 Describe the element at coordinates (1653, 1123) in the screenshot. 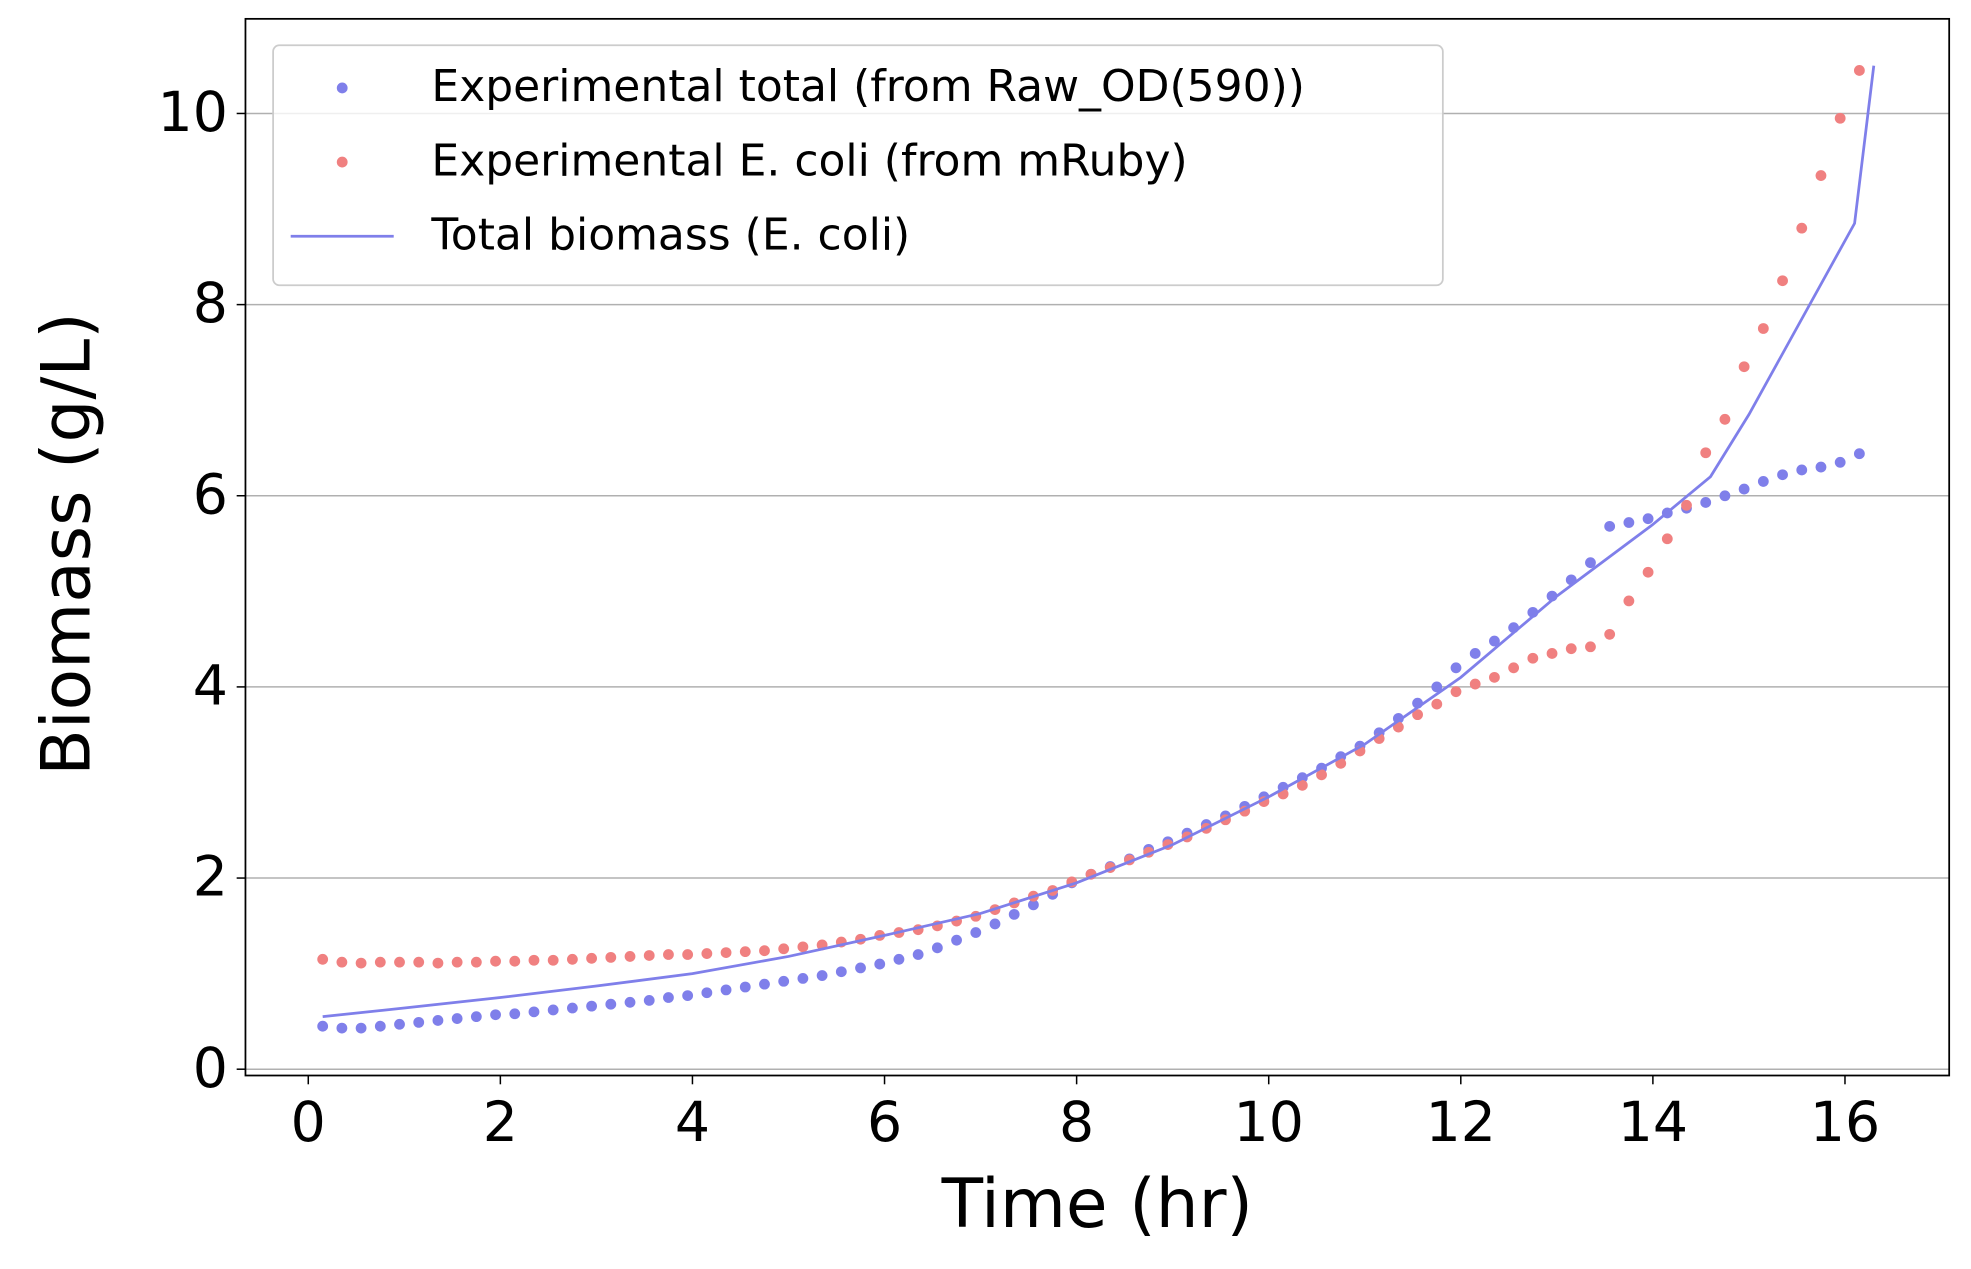

I see `x-tick-label: 14` at that location.